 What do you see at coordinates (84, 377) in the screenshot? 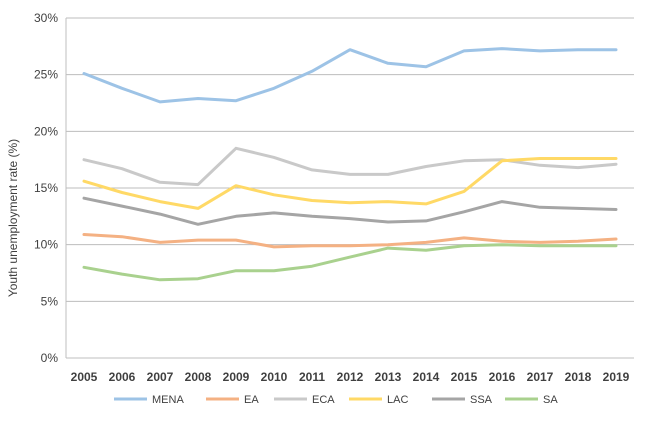
I see `x-tick-label: 2005` at bounding box center [84, 377].